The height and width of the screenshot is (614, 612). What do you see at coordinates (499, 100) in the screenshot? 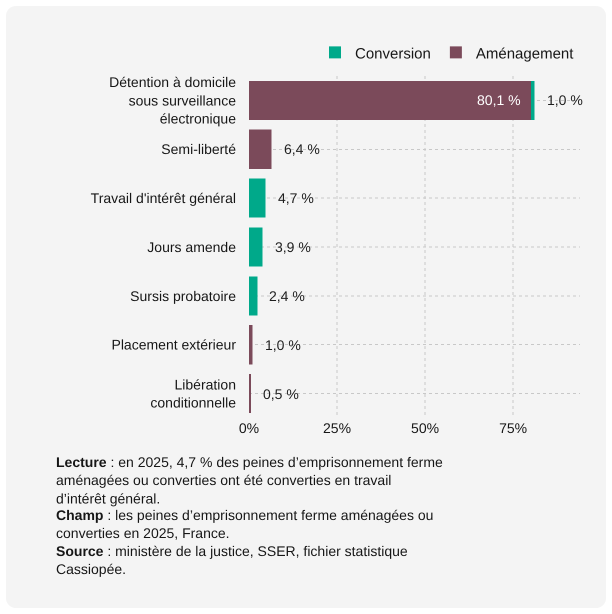
I see `data-label: 80,1 %` at bounding box center [499, 100].